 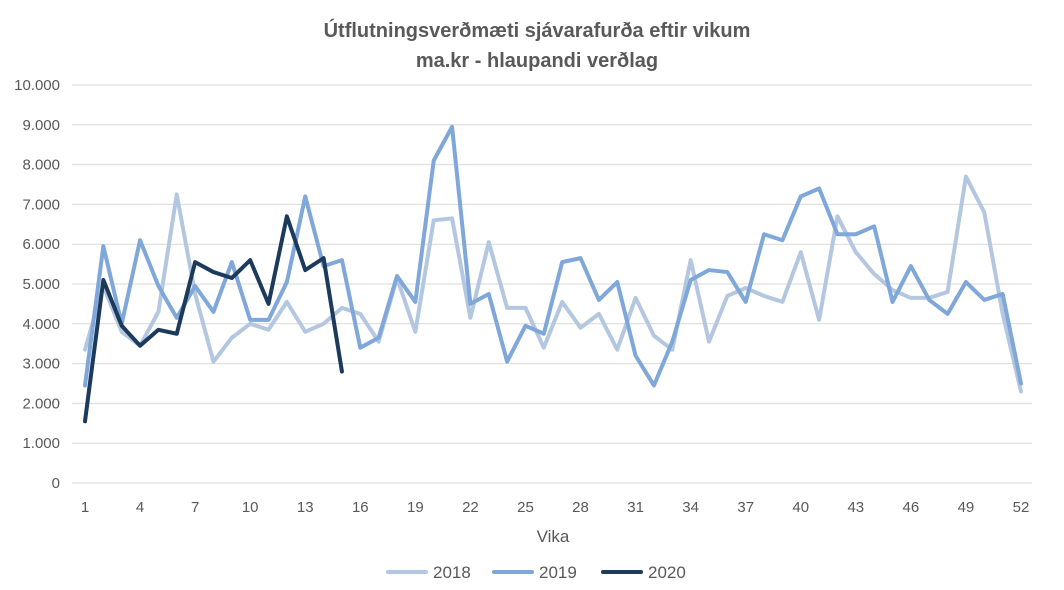 I want to click on y-tick-label: 10.000, so click(x=37, y=85).